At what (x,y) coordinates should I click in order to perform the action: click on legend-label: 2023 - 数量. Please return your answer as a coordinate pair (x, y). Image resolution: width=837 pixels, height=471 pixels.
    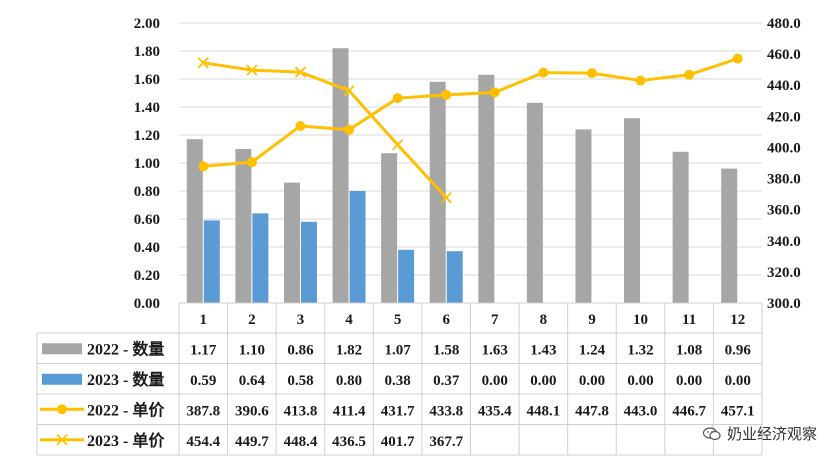
    Looking at the image, I should click on (125, 379).